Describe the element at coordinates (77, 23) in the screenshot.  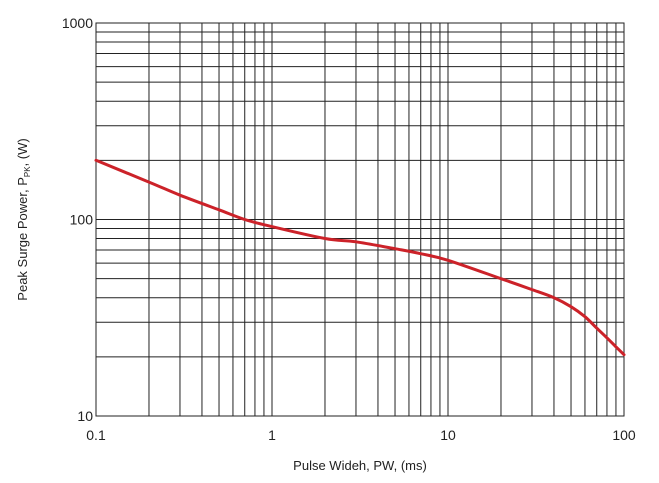
I see `y-tick-label: 1000` at that location.